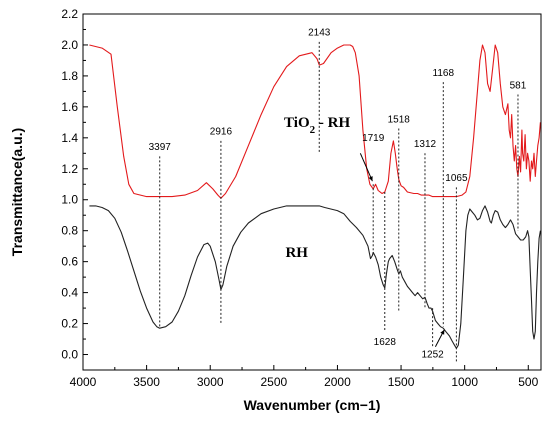  Describe the element at coordinates (17, 192) in the screenshot. I see `y-axis-title: Transmittance(a.u.)` at that location.